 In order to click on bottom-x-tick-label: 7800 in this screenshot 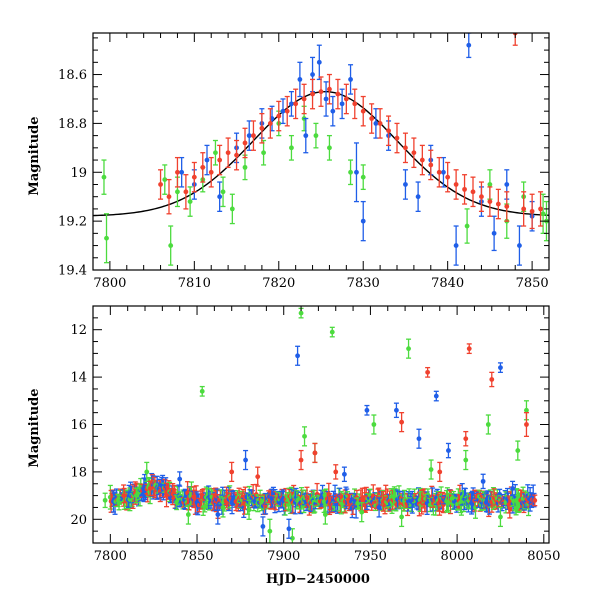, I will do `click(110, 556)`.